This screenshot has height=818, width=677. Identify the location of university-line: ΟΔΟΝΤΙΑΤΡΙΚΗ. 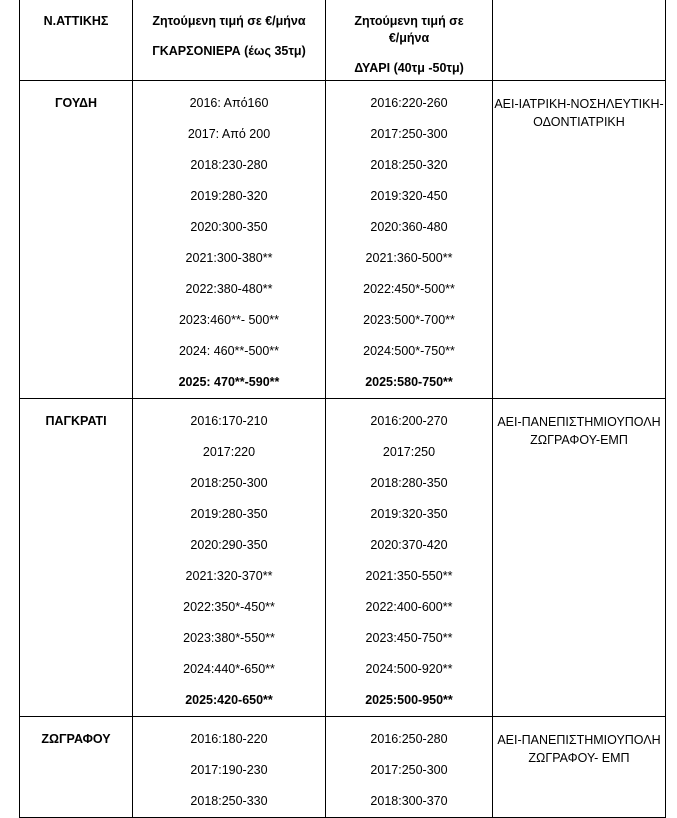
(579, 122).